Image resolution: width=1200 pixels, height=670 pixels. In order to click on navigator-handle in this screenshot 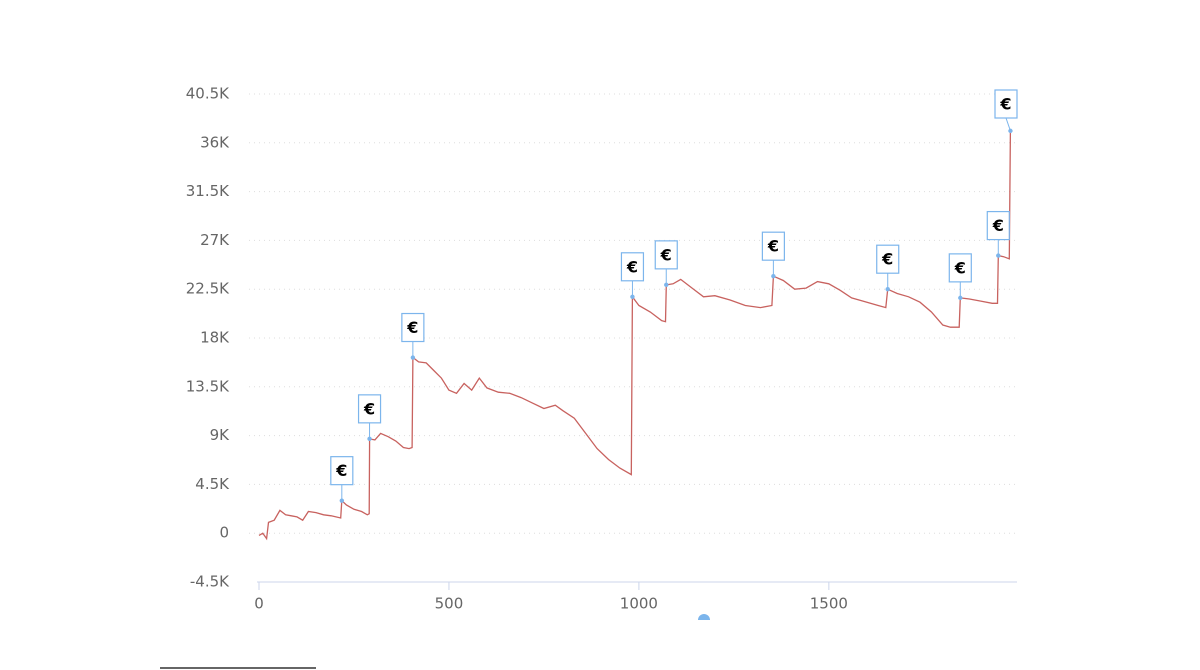, I will do `click(704, 617)`.